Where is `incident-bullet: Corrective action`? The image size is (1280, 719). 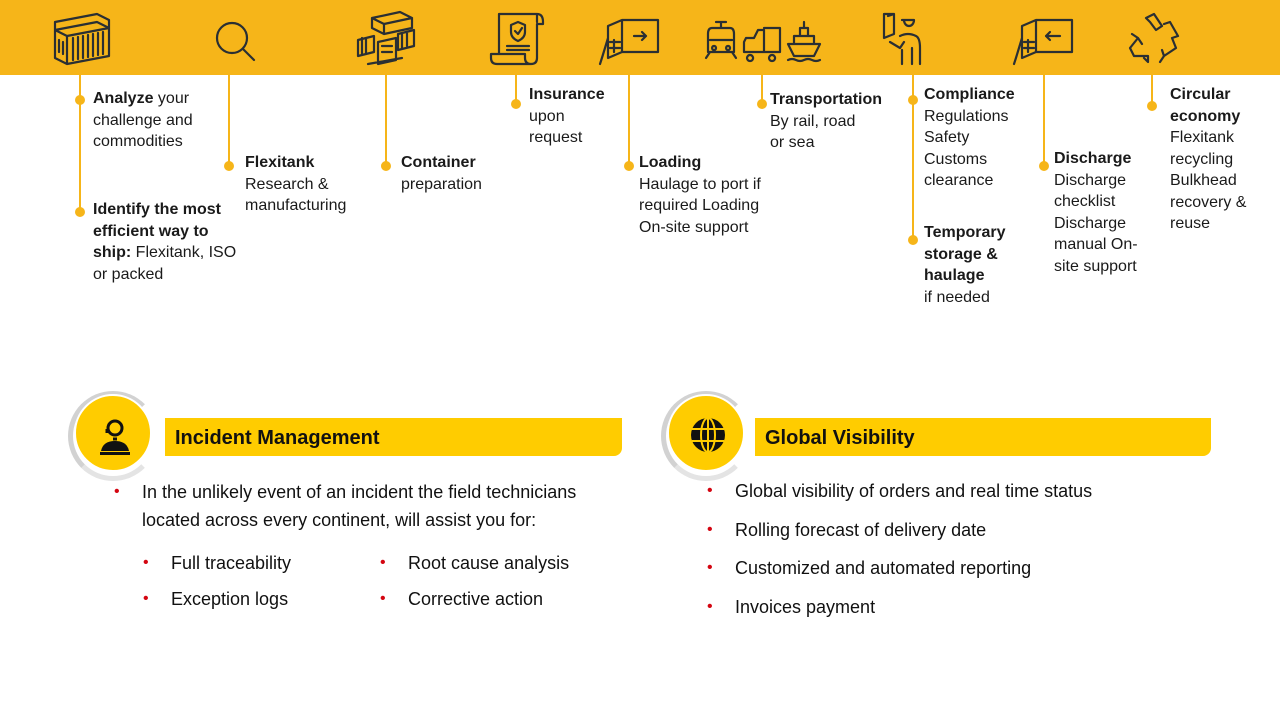
incident-bullet: Corrective action is located at coordinates (461, 599).